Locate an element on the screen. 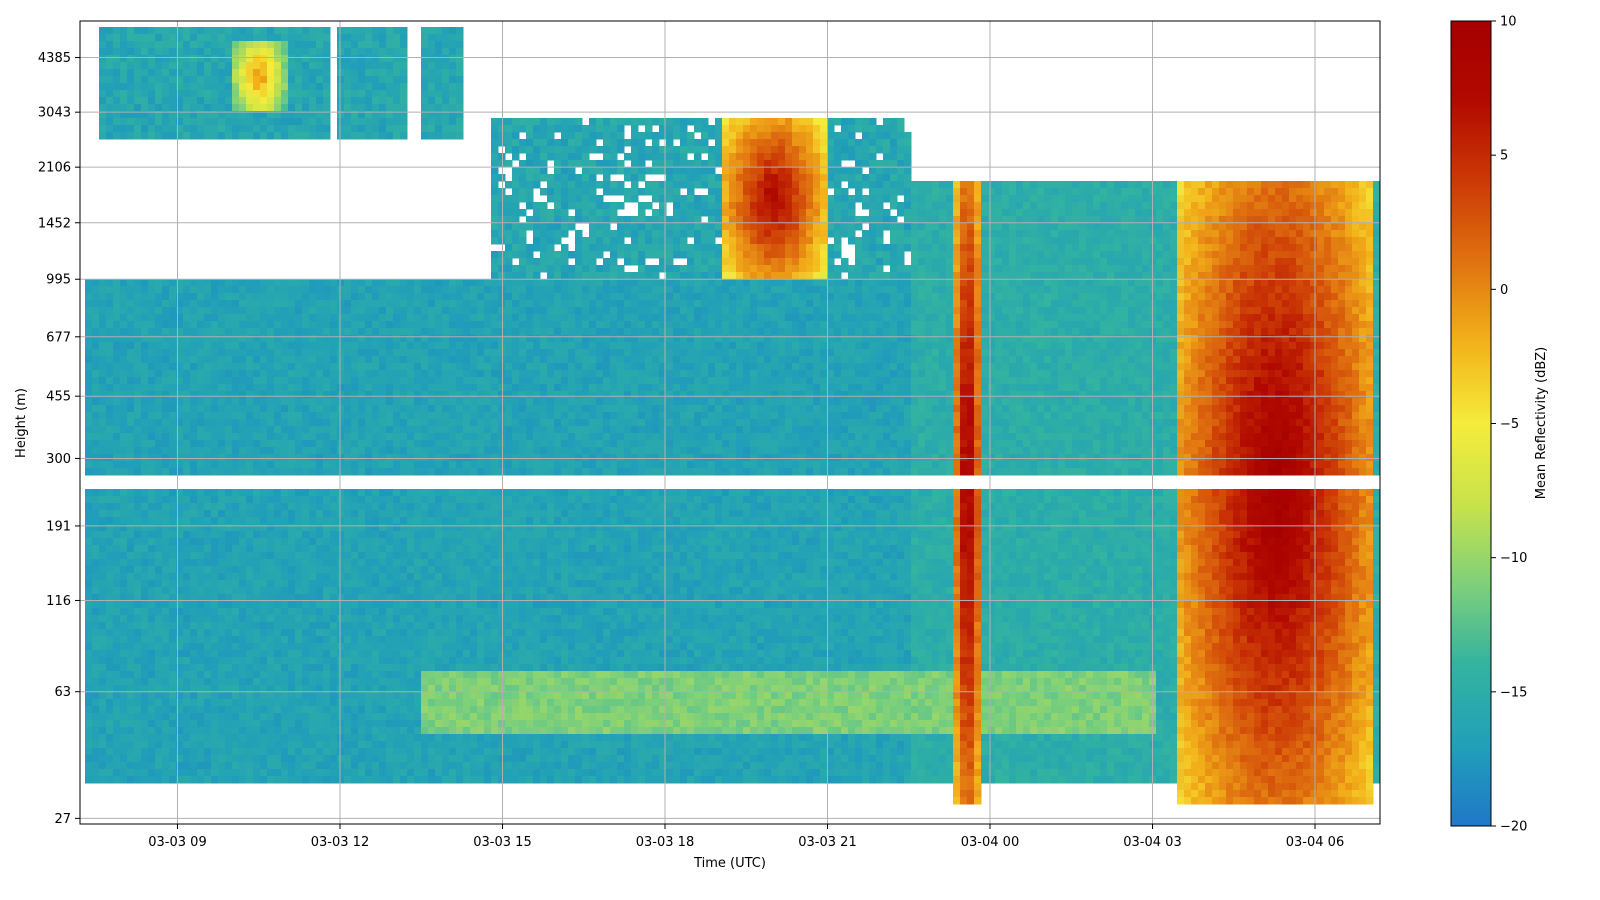 Image resolution: width=1600 pixels, height=900 pixels. x-tick-label: 03-04 06 is located at coordinates (1315, 842).